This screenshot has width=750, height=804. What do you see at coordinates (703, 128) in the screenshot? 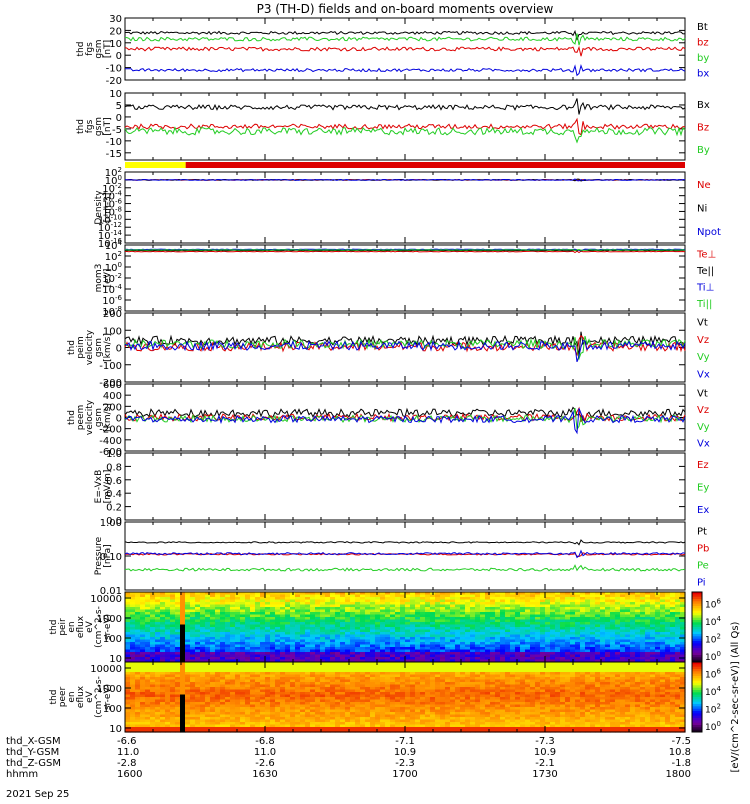
I see `legend-Bz: Bz` at bounding box center [703, 128].